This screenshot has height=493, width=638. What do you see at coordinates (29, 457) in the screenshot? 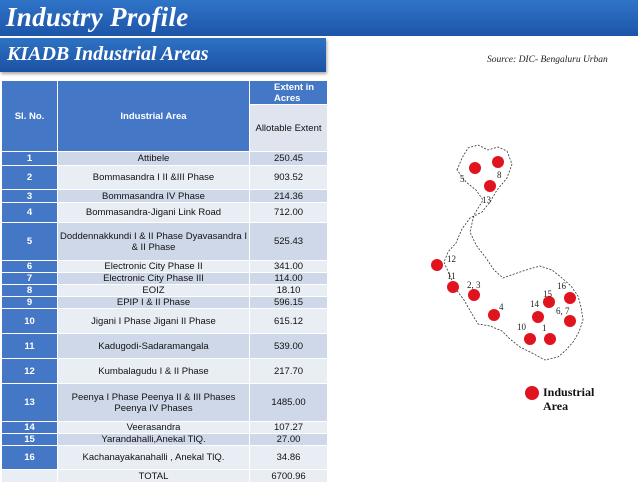
I see `cell-slno: 16` at bounding box center [29, 457].